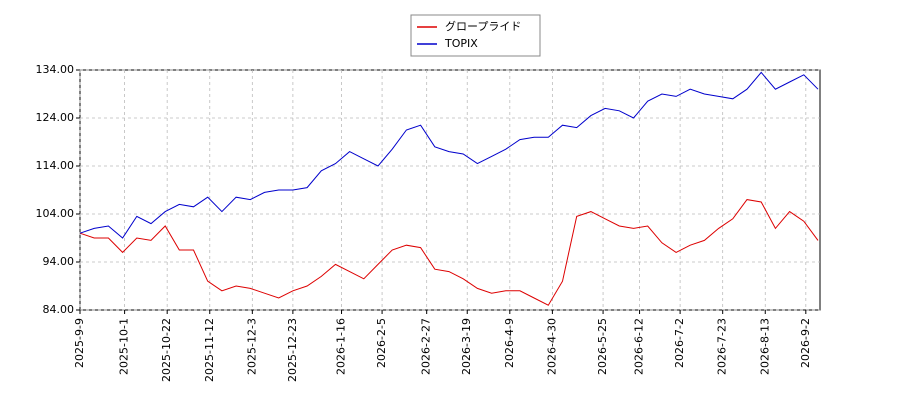 The width and height of the screenshot is (900, 404). I want to click on y-tick-label: 134.00, so click(55, 69).